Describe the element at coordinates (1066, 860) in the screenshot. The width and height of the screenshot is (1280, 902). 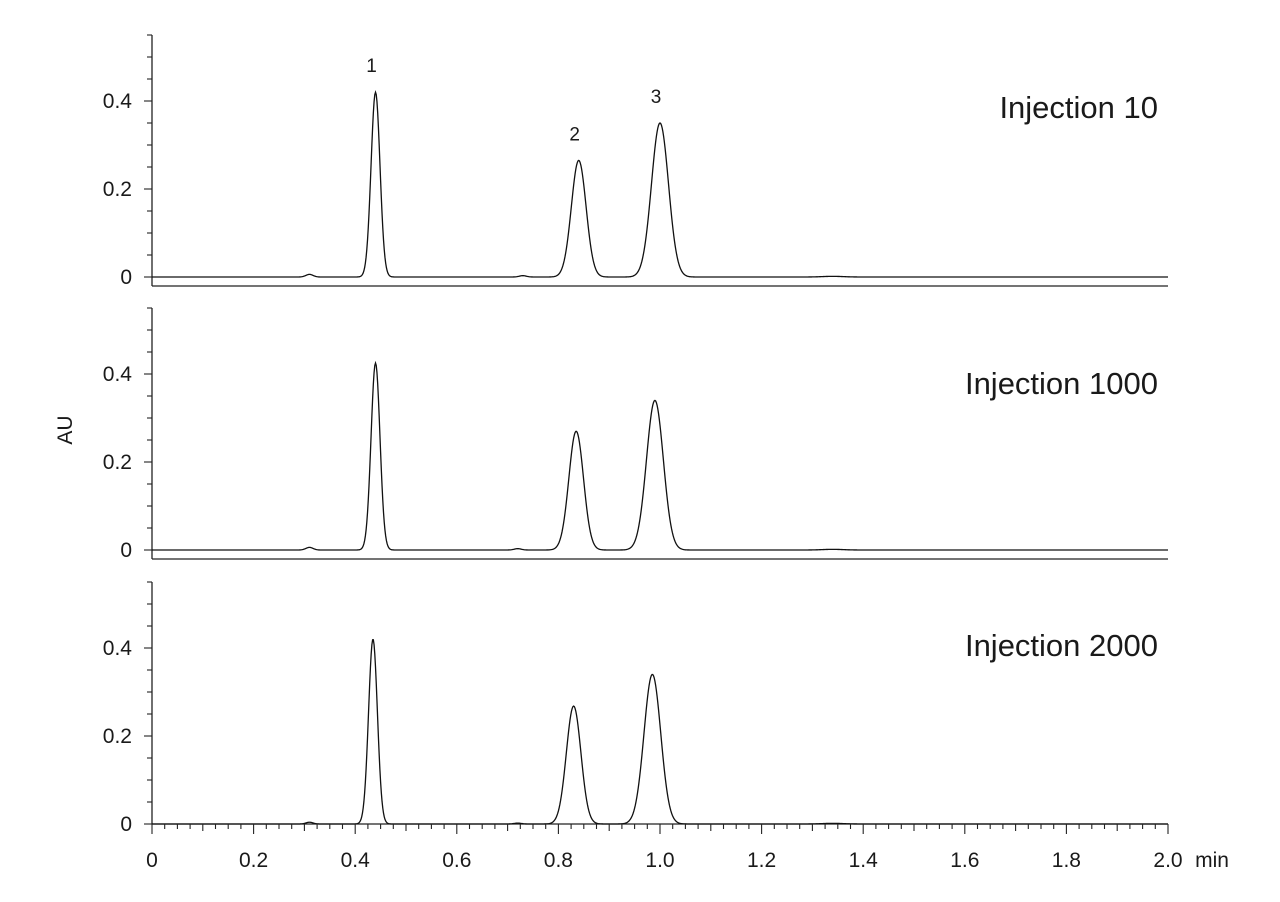
I see `x-tick-label: 1.8` at that location.